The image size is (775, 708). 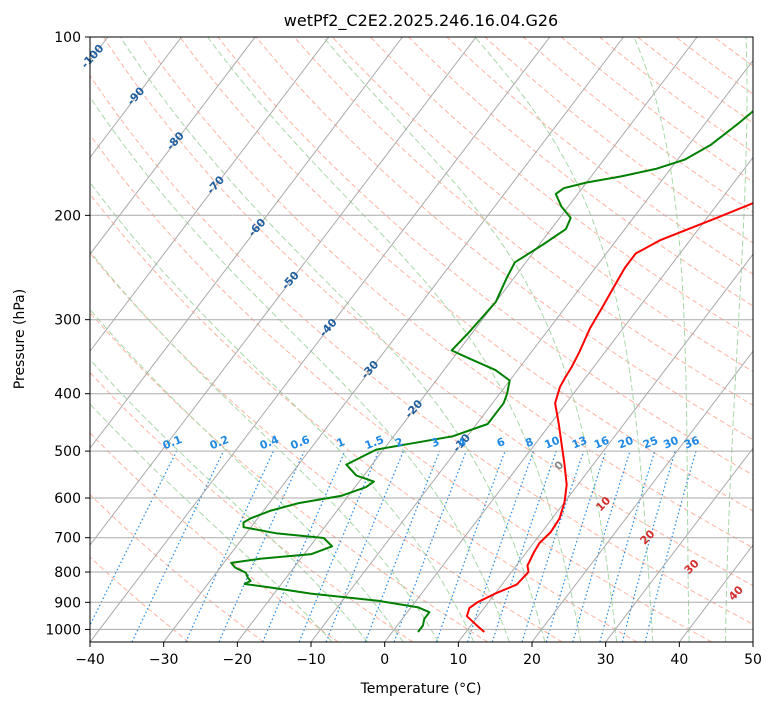 What do you see at coordinates (625, 443) in the screenshot?
I see `mixing-ratio-label: 20` at bounding box center [625, 443].